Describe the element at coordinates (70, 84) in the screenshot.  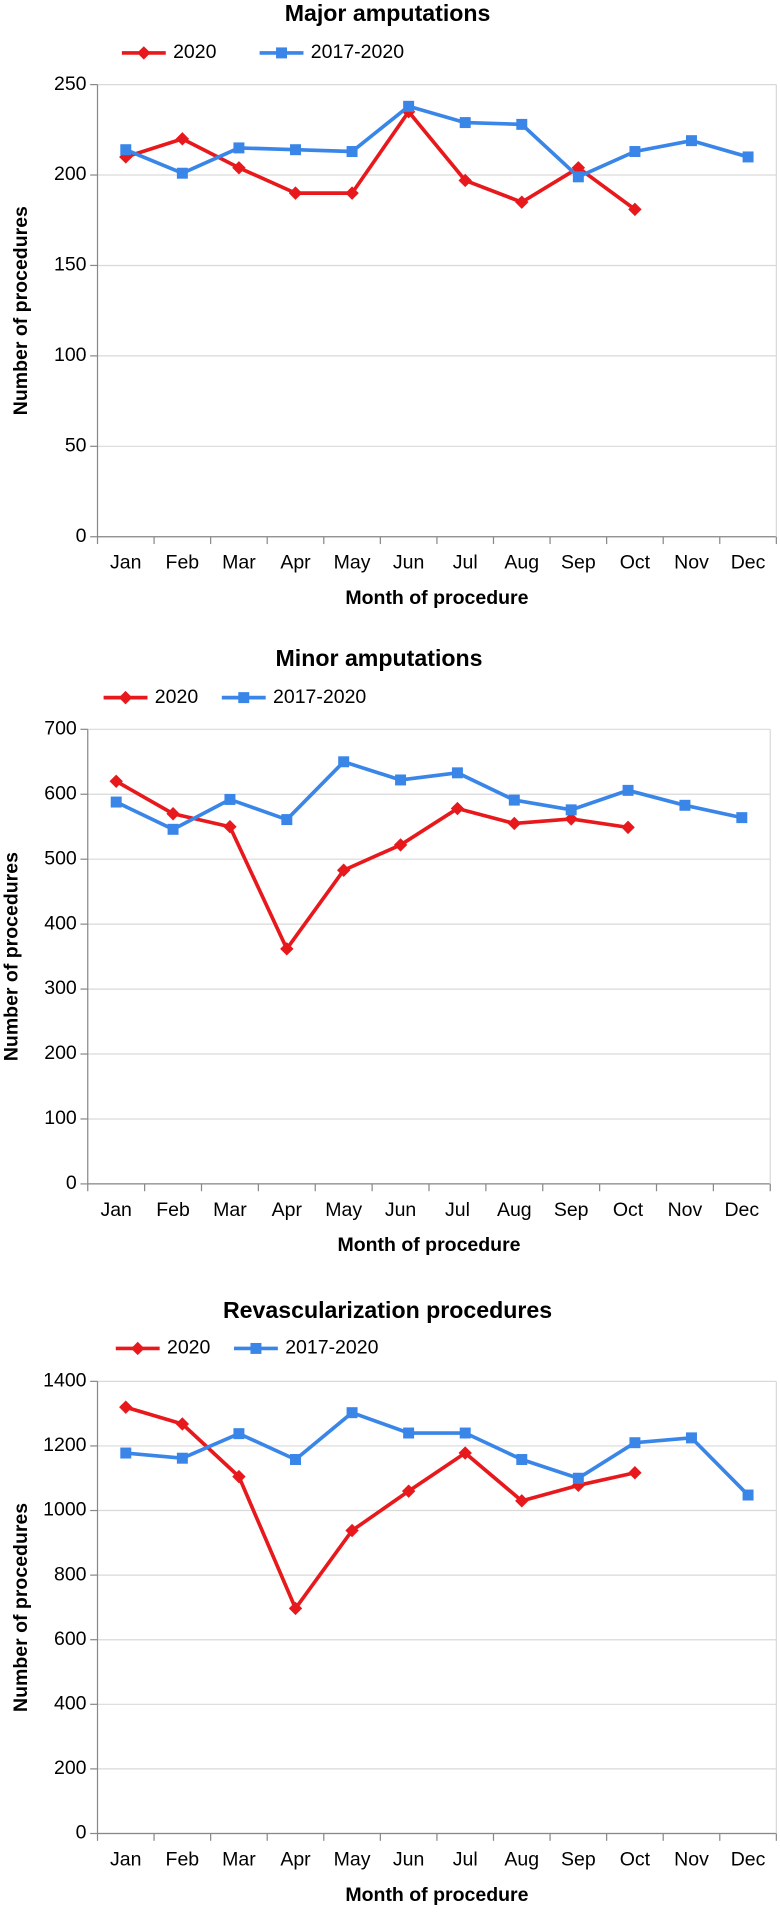
I see `y-tick-label: 250` at that location.